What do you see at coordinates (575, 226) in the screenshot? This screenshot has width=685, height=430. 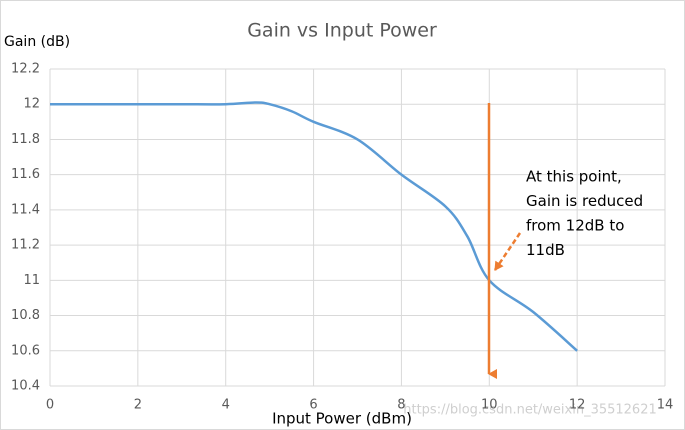 I see `annotation-text: from 12dB to` at bounding box center [575, 226].